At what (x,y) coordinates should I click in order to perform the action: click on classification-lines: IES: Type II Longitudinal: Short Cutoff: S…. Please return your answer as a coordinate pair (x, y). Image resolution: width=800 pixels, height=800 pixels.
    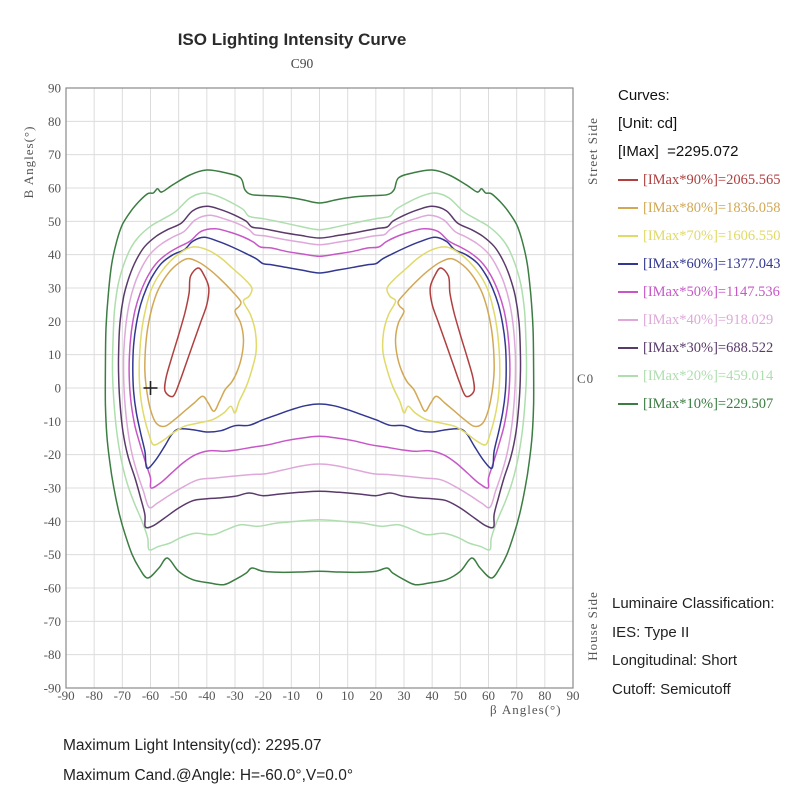
    Looking at the image, I should click on (693, 662).